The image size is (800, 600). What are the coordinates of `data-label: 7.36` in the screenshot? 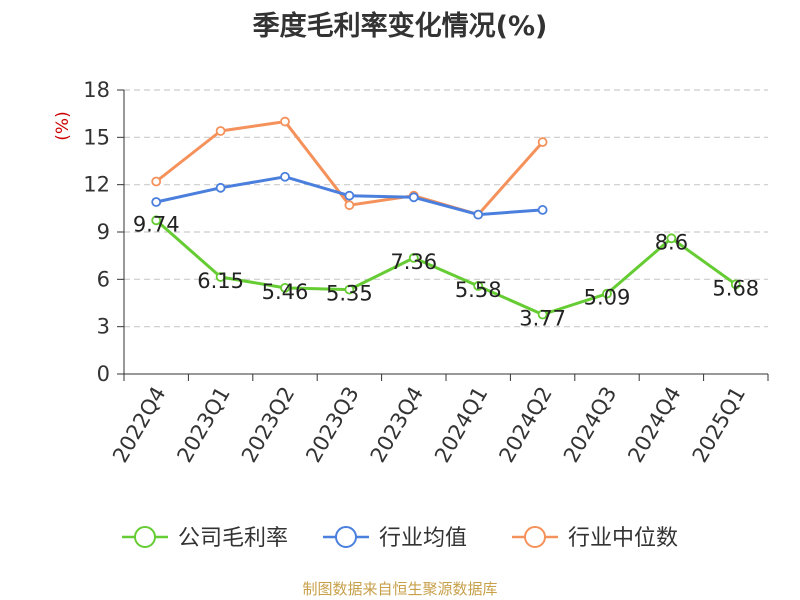 It's located at (413, 262).